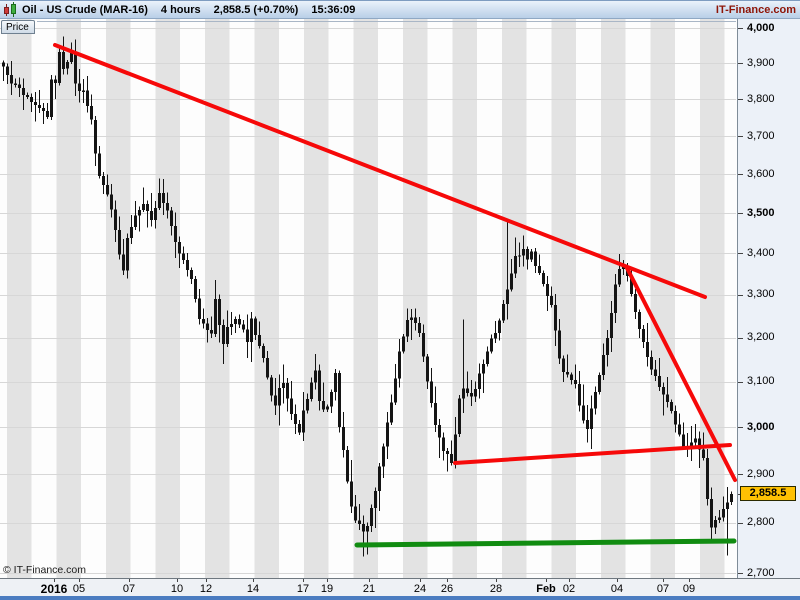 The height and width of the screenshot is (600, 800). I want to click on trendline-horizontal-support-green, so click(545, 543).